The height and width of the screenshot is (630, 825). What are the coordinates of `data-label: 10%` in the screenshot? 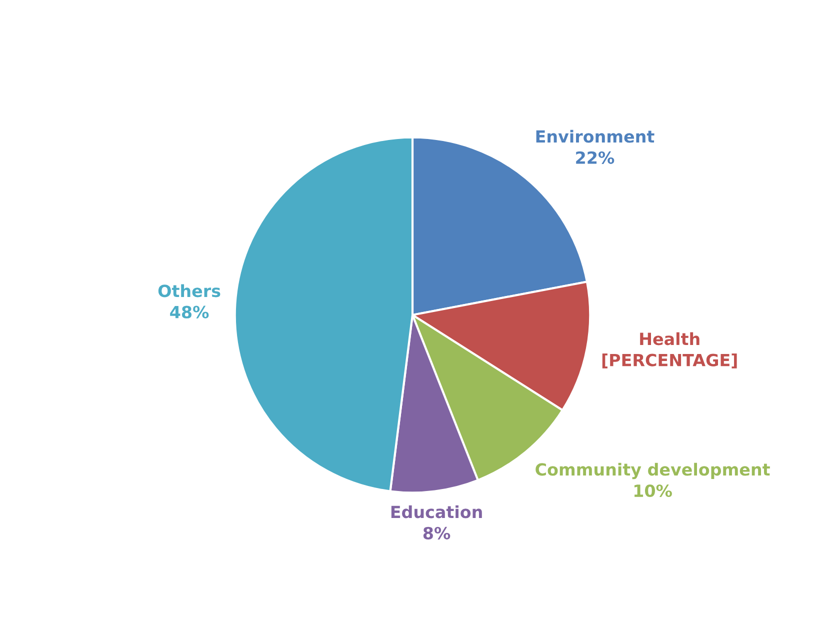 It's located at (653, 491).